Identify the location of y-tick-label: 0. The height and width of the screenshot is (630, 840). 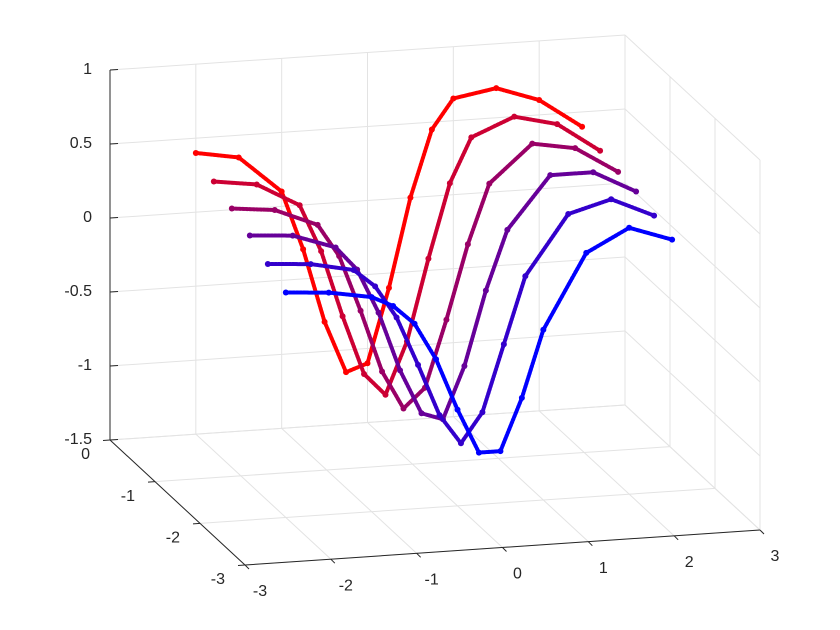
(85, 454).